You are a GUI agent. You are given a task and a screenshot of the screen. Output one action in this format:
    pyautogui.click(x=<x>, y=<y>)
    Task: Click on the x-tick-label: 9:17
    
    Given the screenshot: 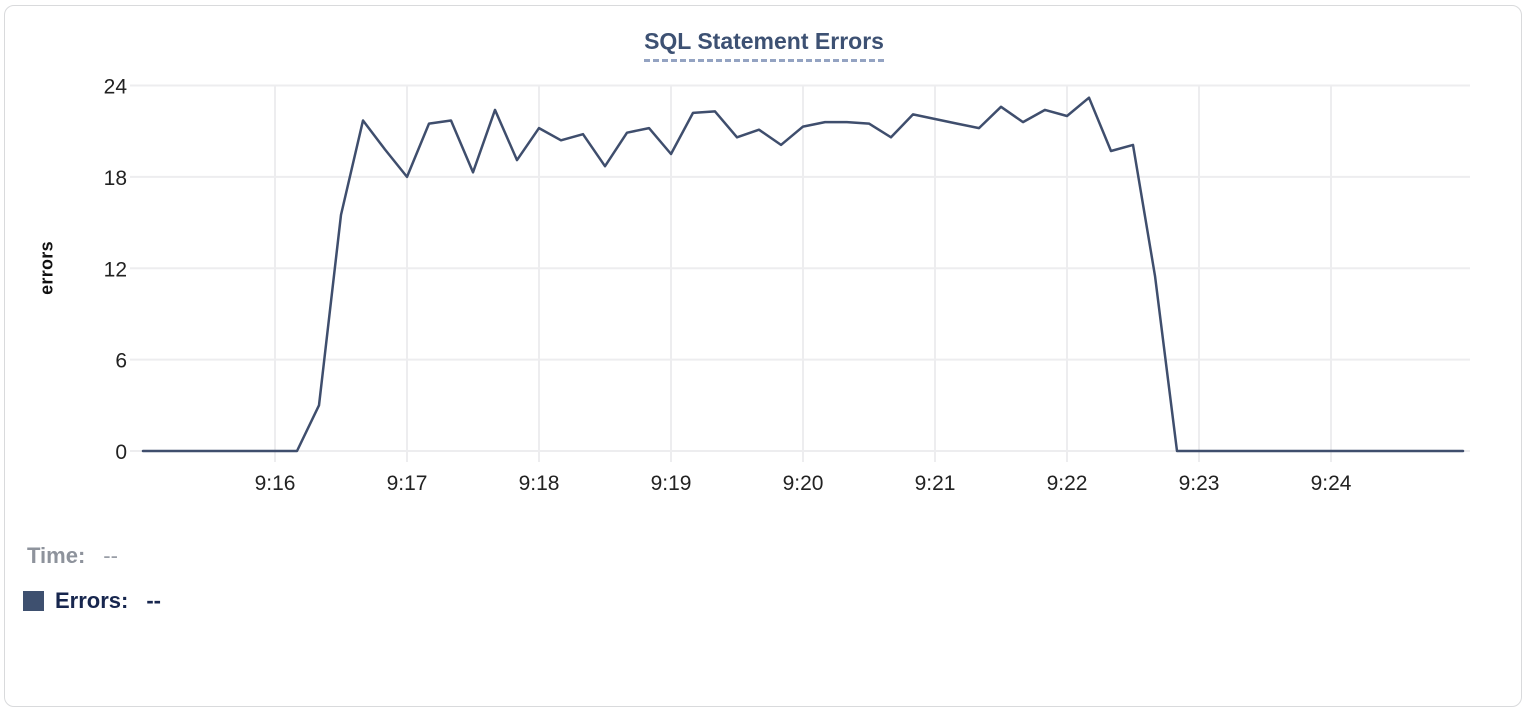 What is the action you would take?
    pyautogui.click(x=407, y=483)
    